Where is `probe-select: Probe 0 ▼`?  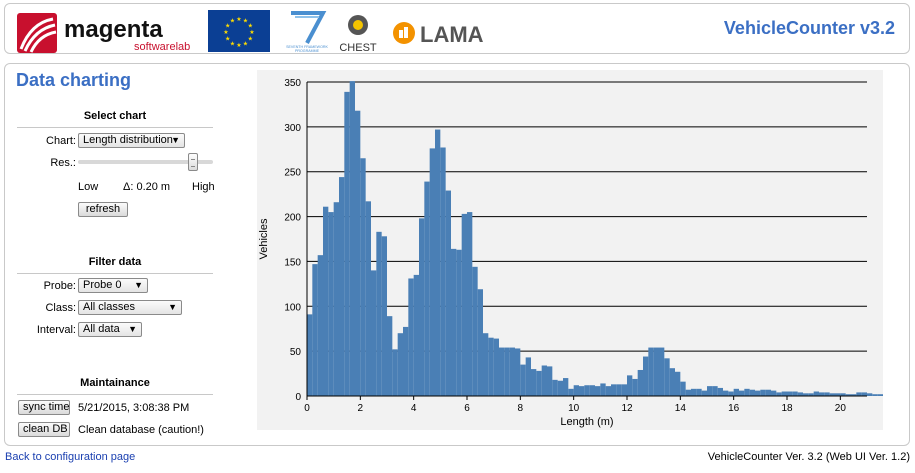 probe-select: Probe 0 ▼ is located at coordinates (113, 285).